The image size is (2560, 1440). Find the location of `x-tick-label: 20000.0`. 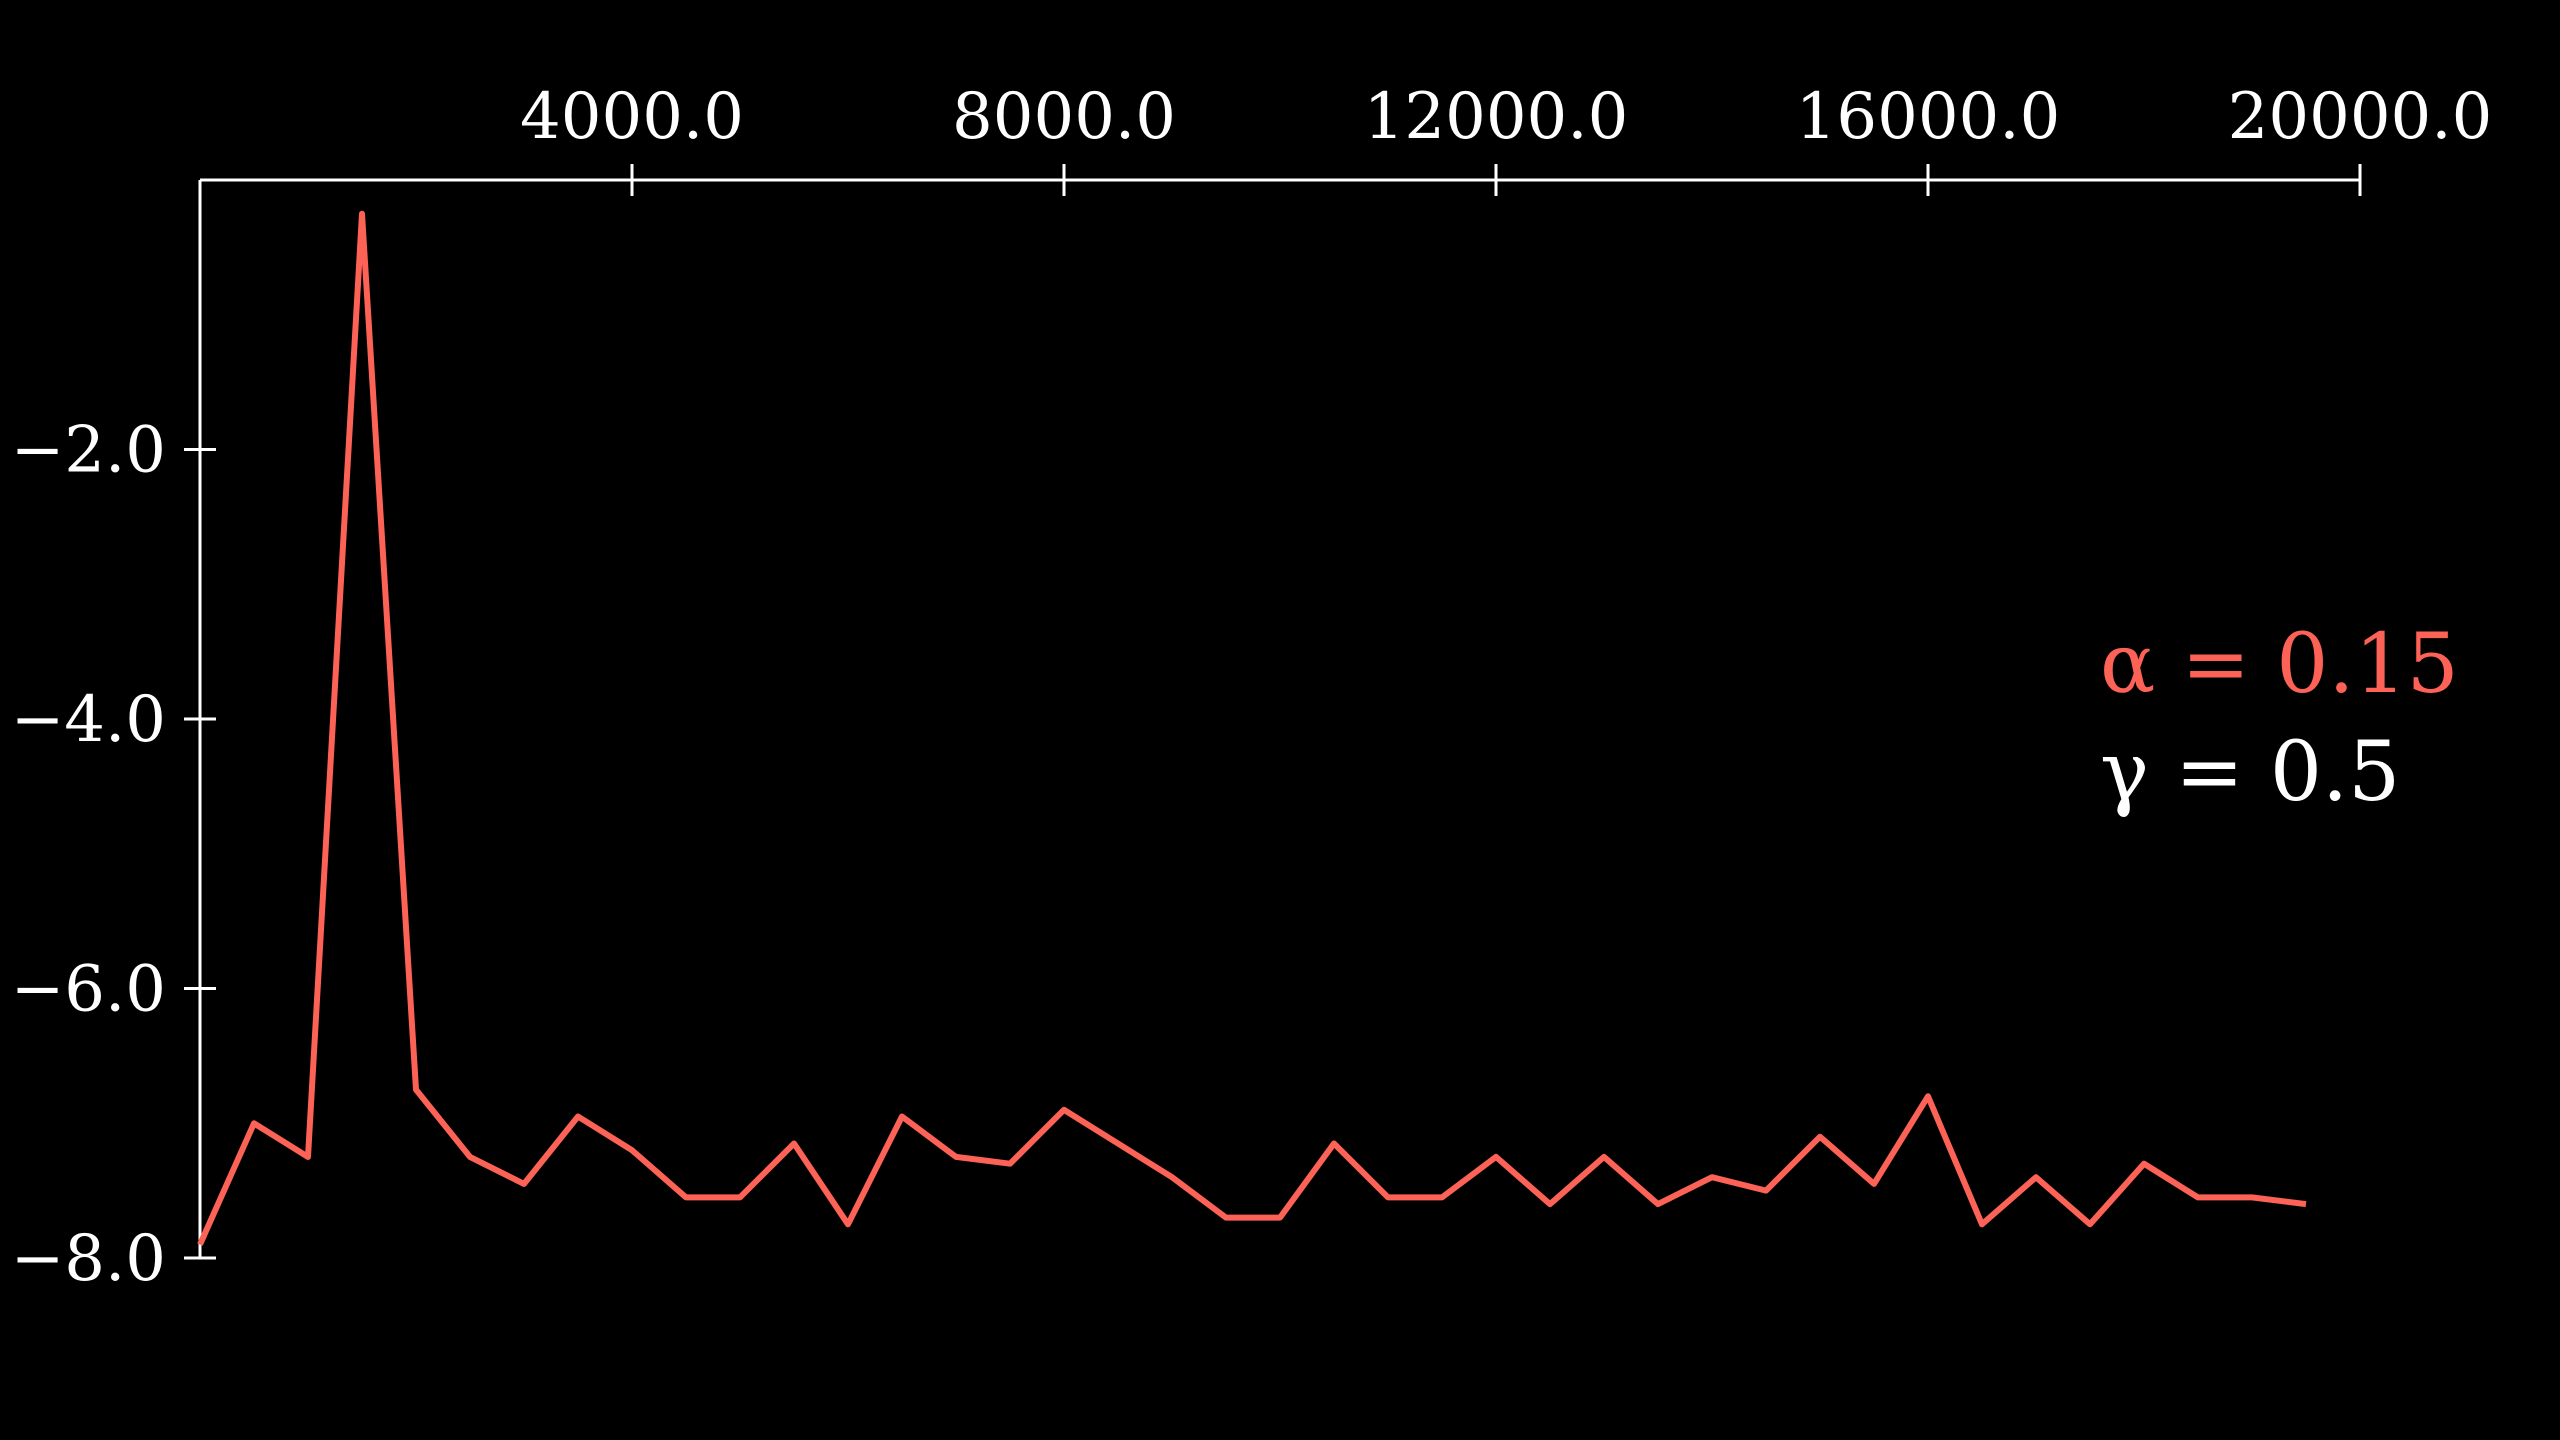

x-tick-label: 20000.0 is located at coordinates (2360, 117).